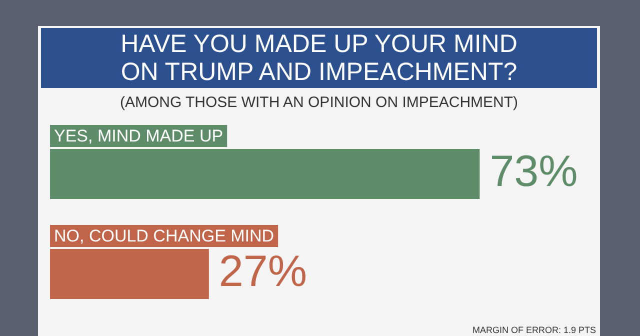 This screenshot has height=336, width=640. Describe the element at coordinates (164, 236) in the screenshot. I see `y-tick-label: NO, COULD CHANGE MIND` at that location.